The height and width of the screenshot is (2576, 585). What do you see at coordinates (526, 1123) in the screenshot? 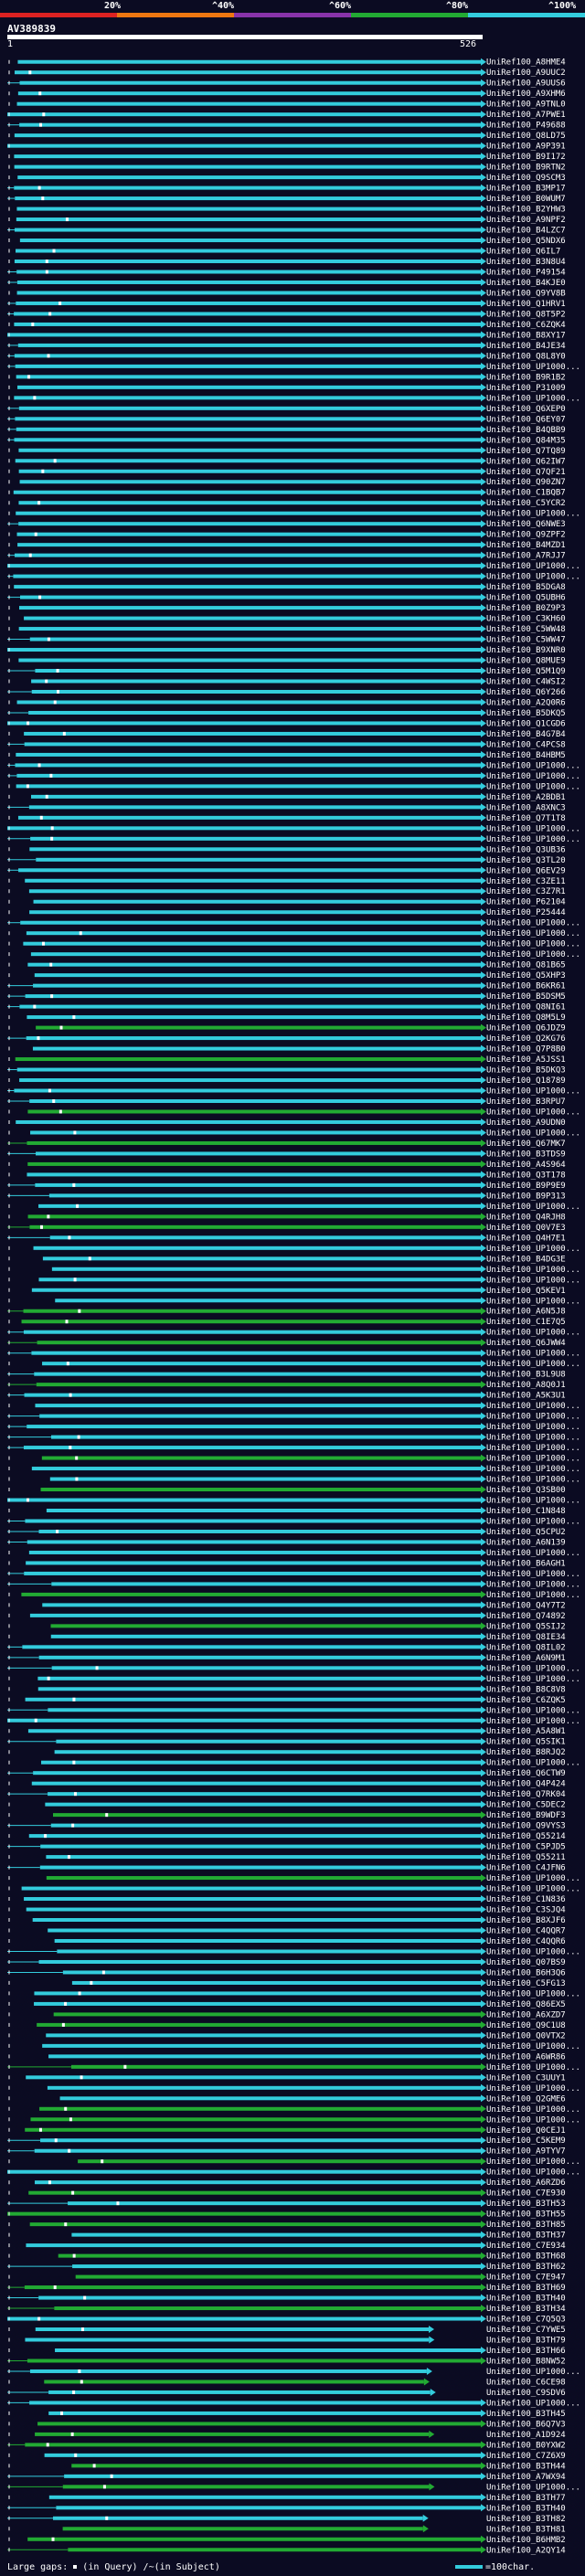
I see `hit-label: UniRef100_A9UDN0` at bounding box center [526, 1123].